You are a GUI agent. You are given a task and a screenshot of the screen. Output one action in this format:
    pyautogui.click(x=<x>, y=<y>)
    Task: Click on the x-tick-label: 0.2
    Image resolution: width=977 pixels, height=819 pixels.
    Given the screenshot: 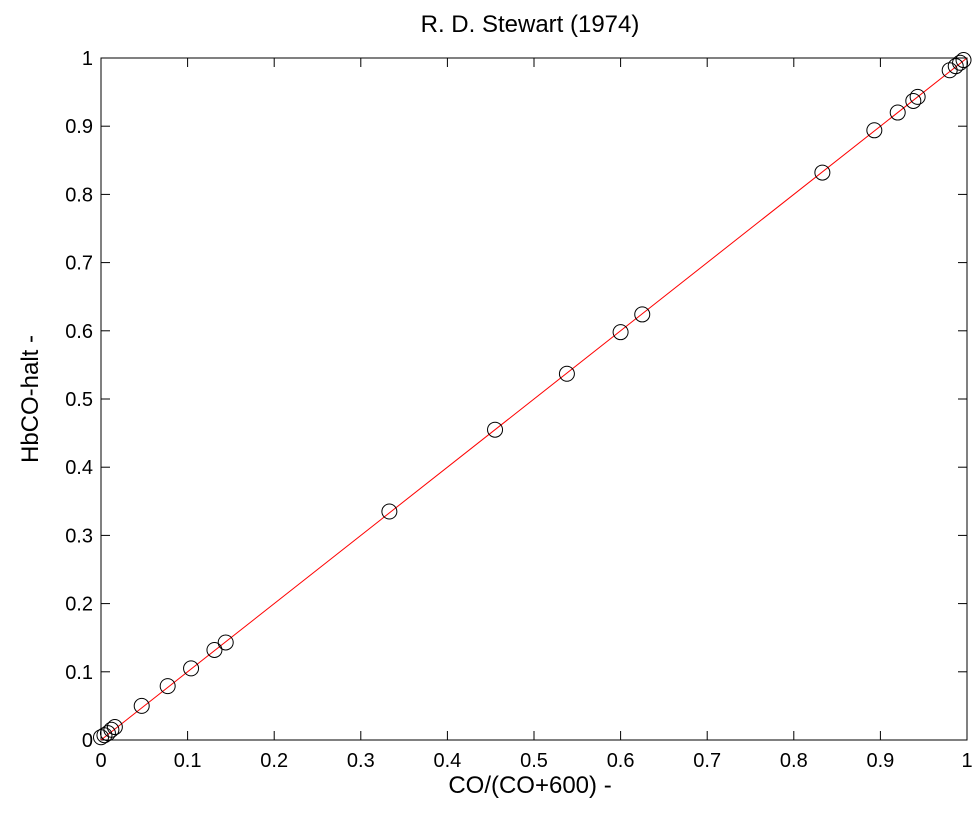 What is the action you would take?
    pyautogui.click(x=274, y=761)
    